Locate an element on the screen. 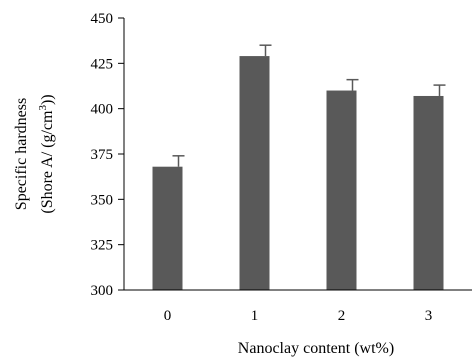  y-axis-title-line2: (Shore A/ (g/cm3)) is located at coordinates (46, 153).